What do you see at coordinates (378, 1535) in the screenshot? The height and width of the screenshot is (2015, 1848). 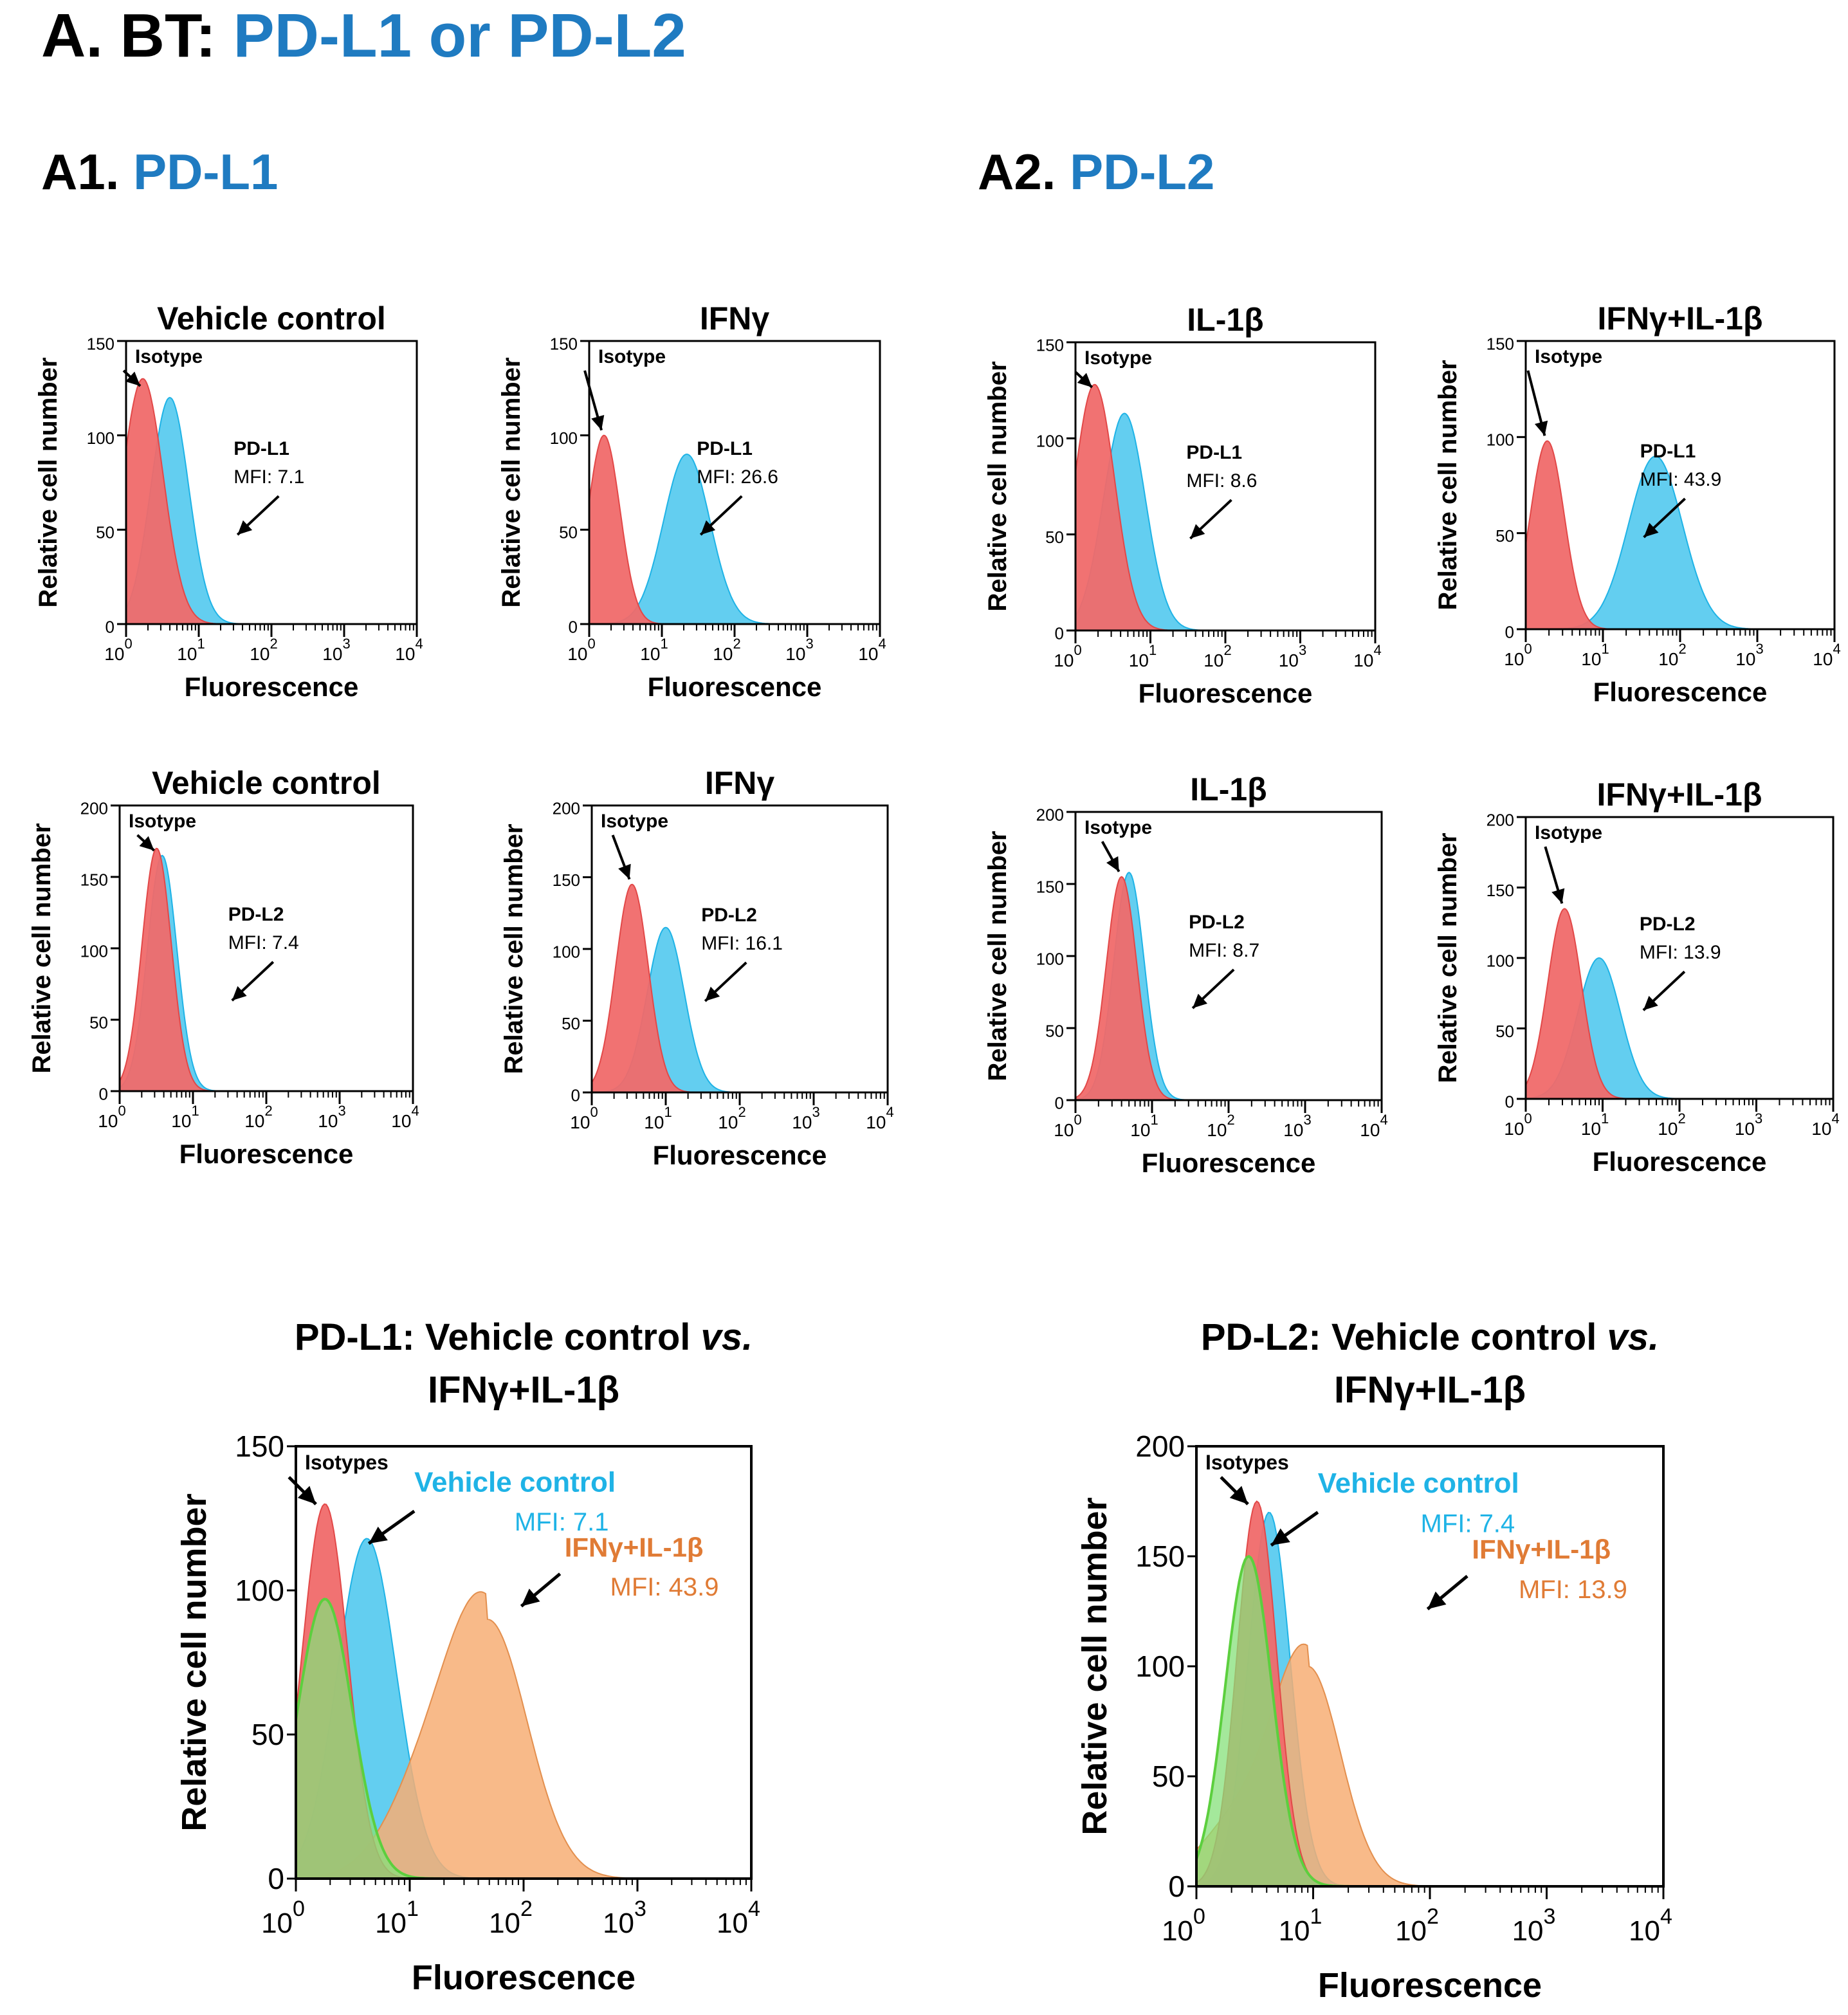 I see `vehicle-arrow-head` at bounding box center [378, 1535].